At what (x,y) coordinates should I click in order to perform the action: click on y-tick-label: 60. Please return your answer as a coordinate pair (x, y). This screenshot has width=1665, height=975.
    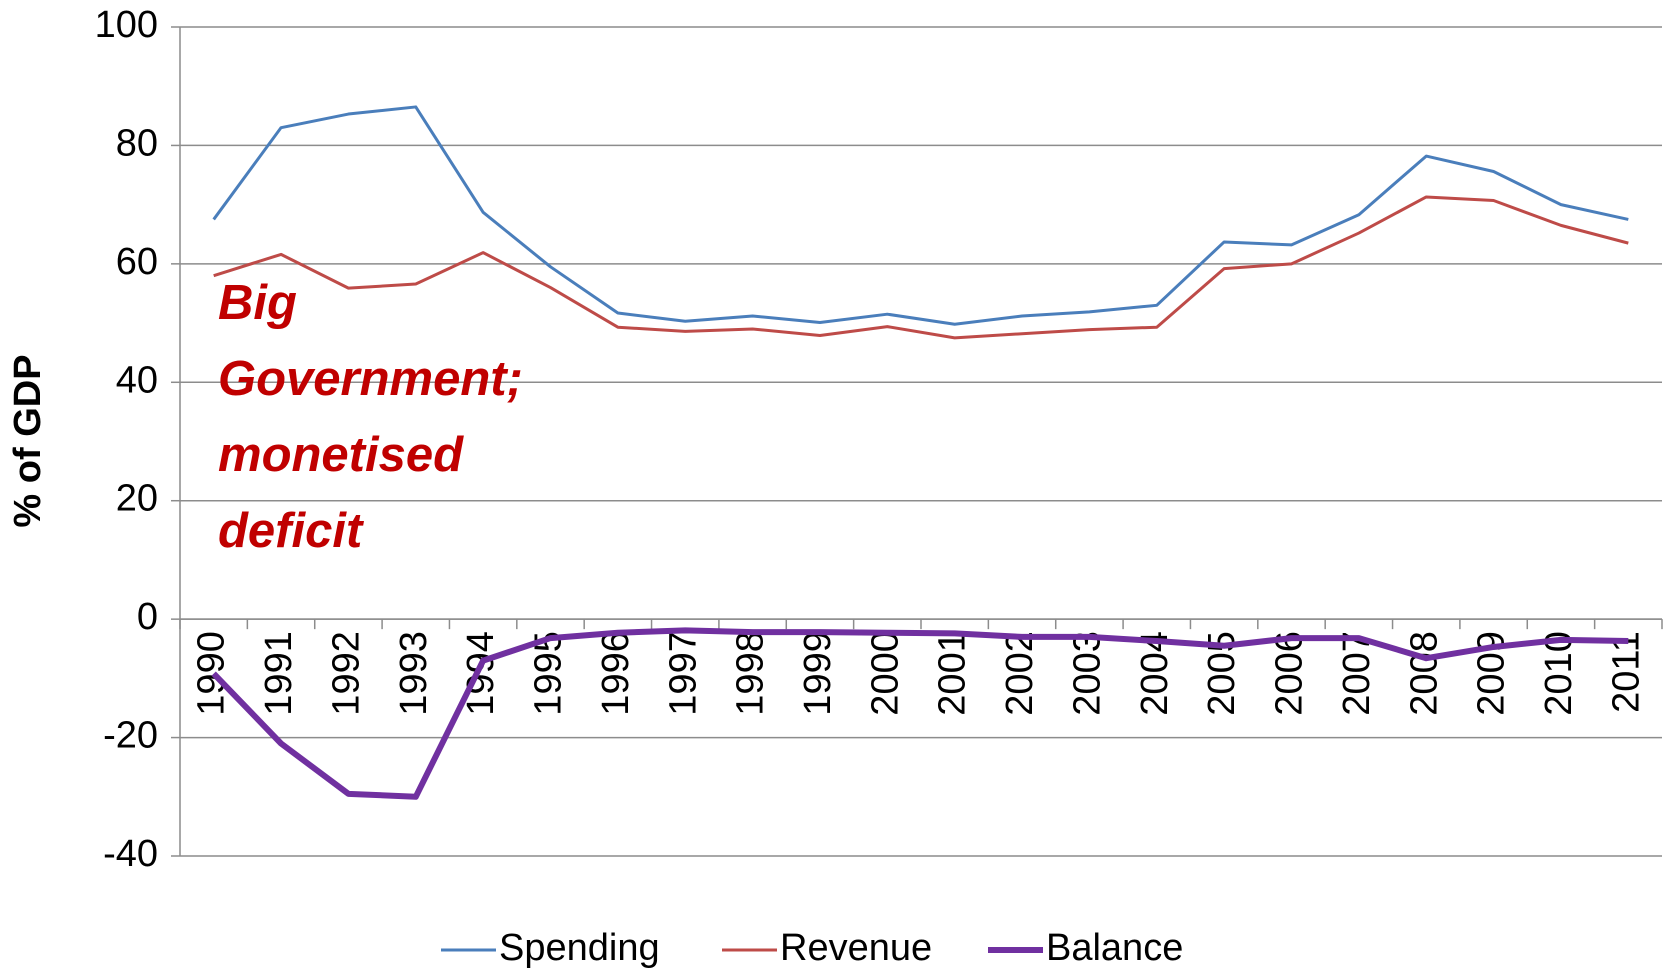
    Looking at the image, I should click on (137, 262).